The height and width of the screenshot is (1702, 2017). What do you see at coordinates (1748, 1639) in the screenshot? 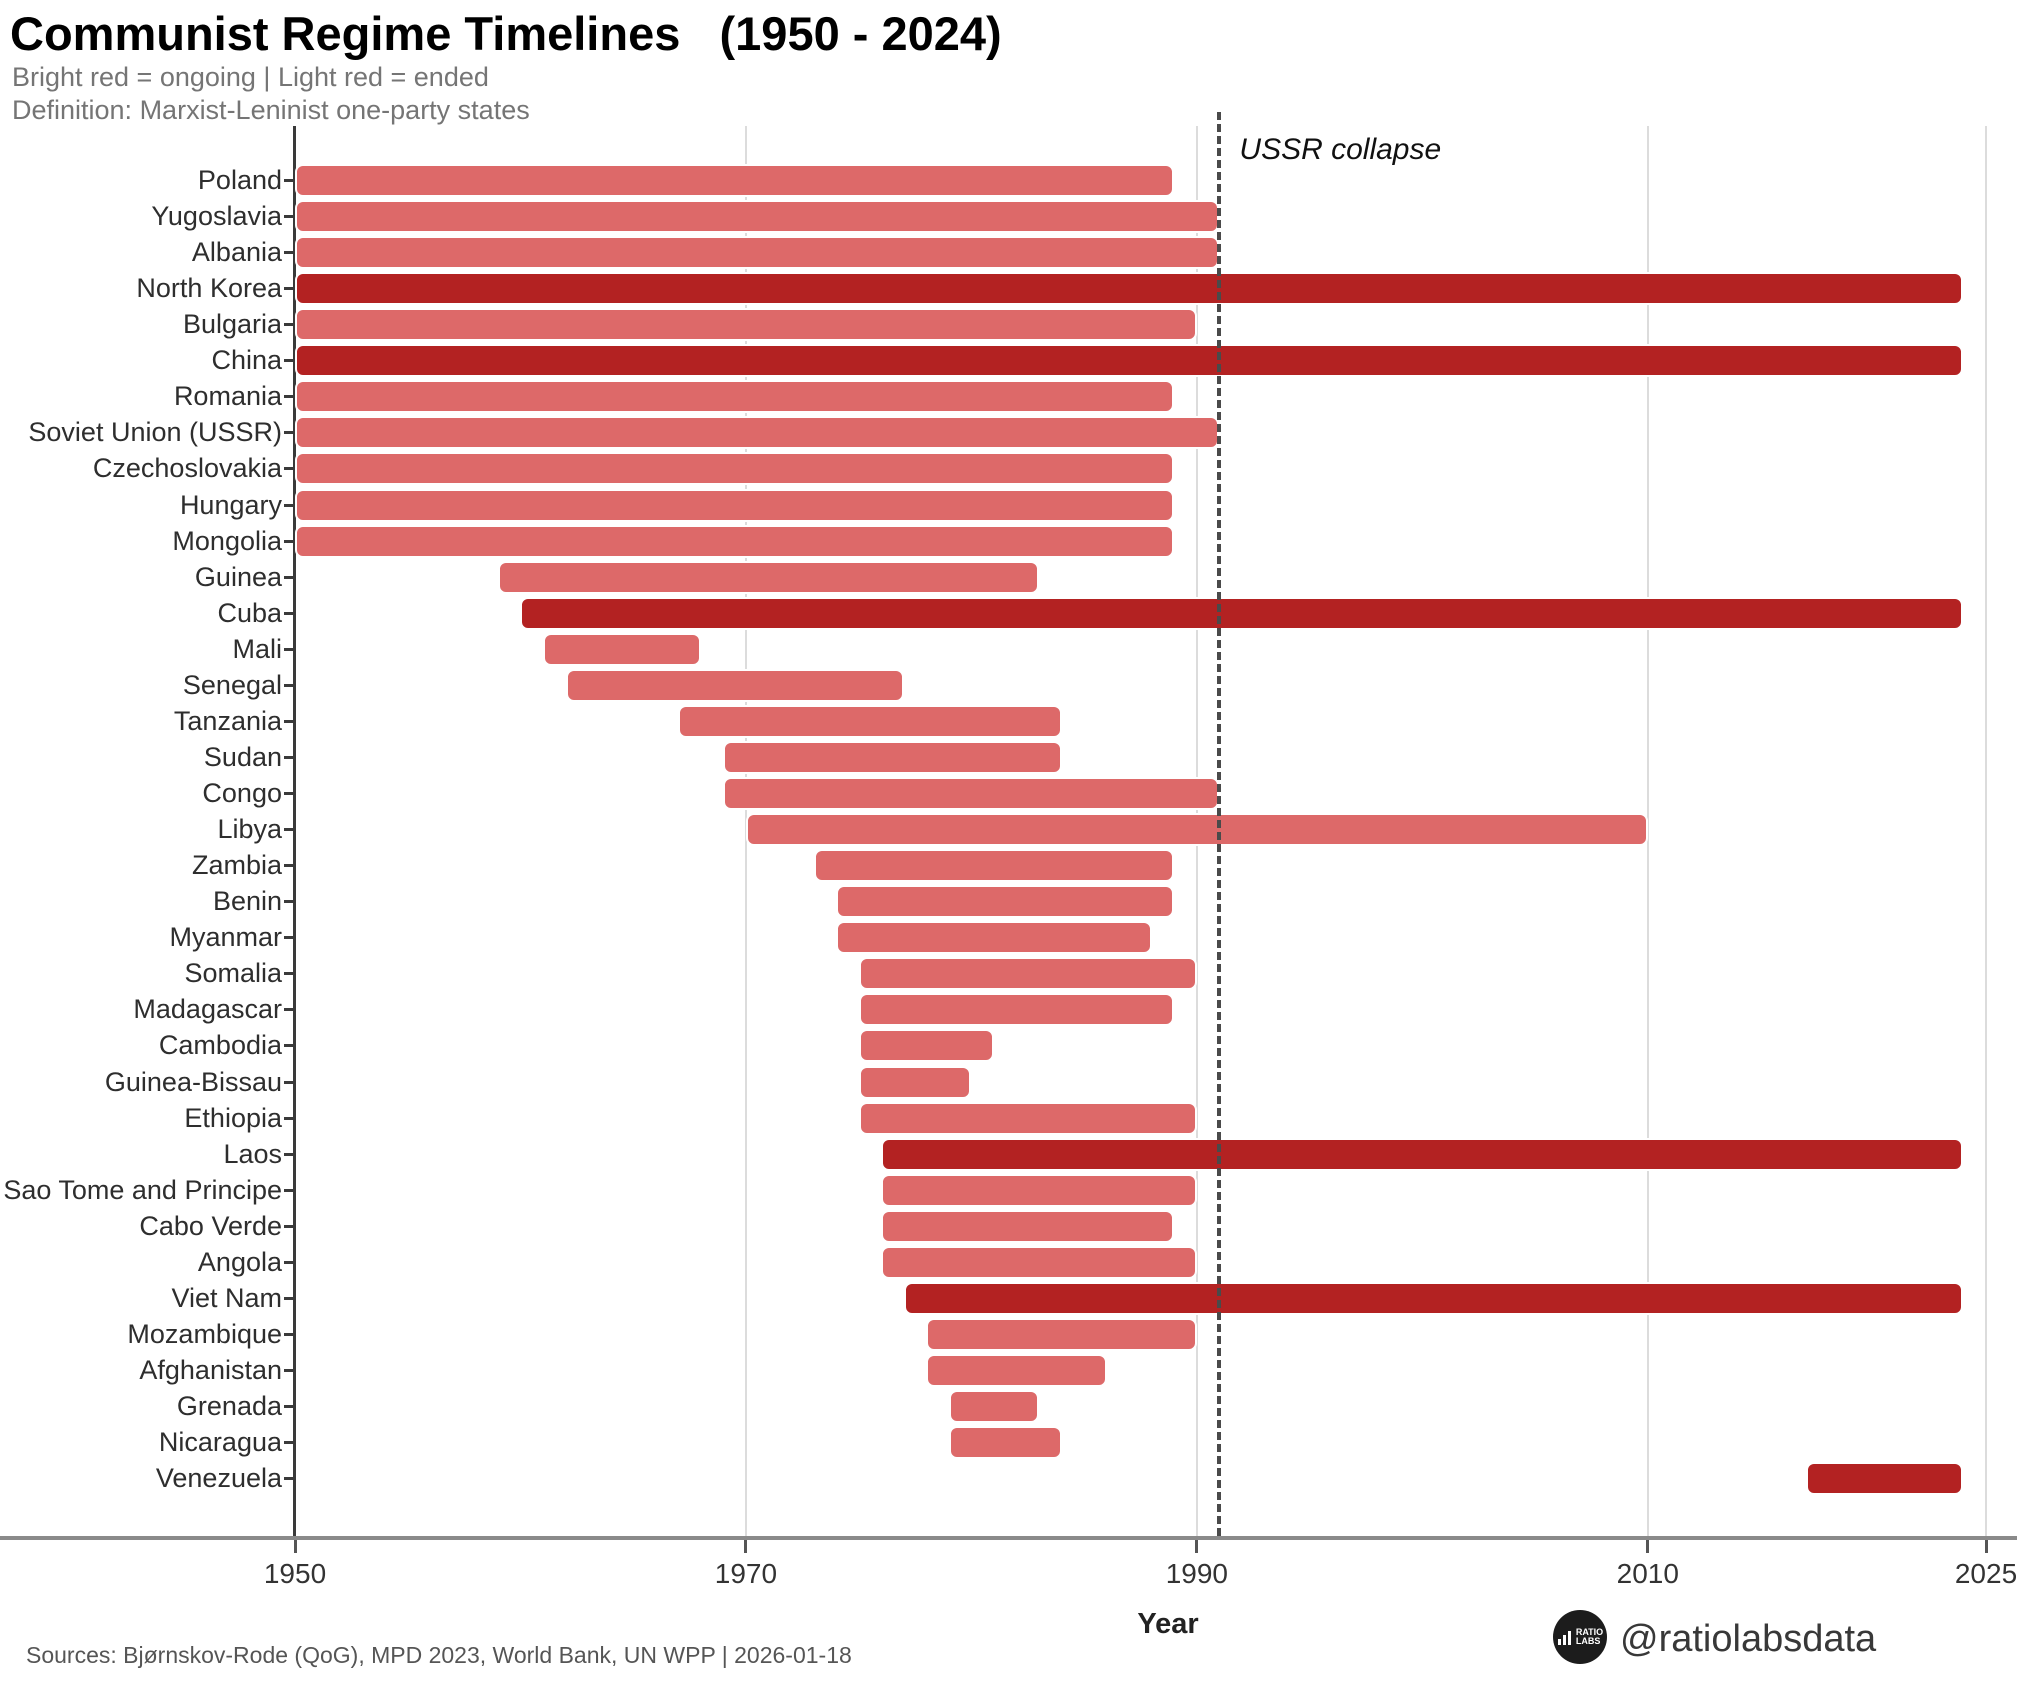
I see `social-handle: @ratiolabsdata` at bounding box center [1748, 1639].